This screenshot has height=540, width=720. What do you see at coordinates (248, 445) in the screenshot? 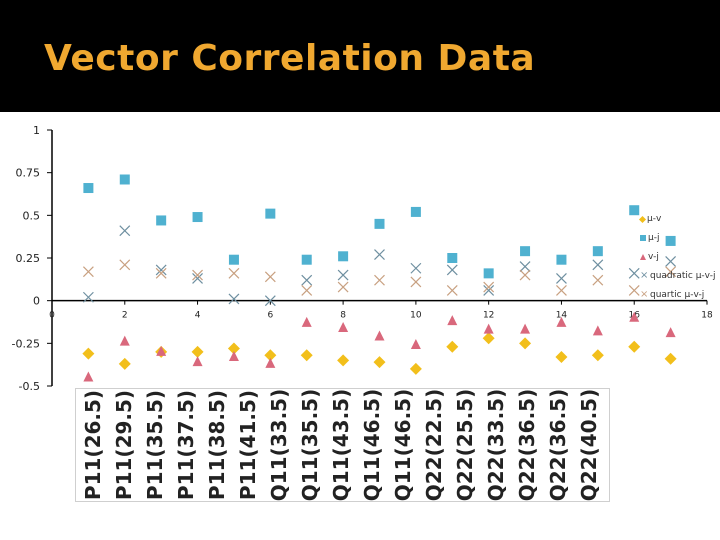
I see `category-label: P11(41.5)` at bounding box center [248, 445].